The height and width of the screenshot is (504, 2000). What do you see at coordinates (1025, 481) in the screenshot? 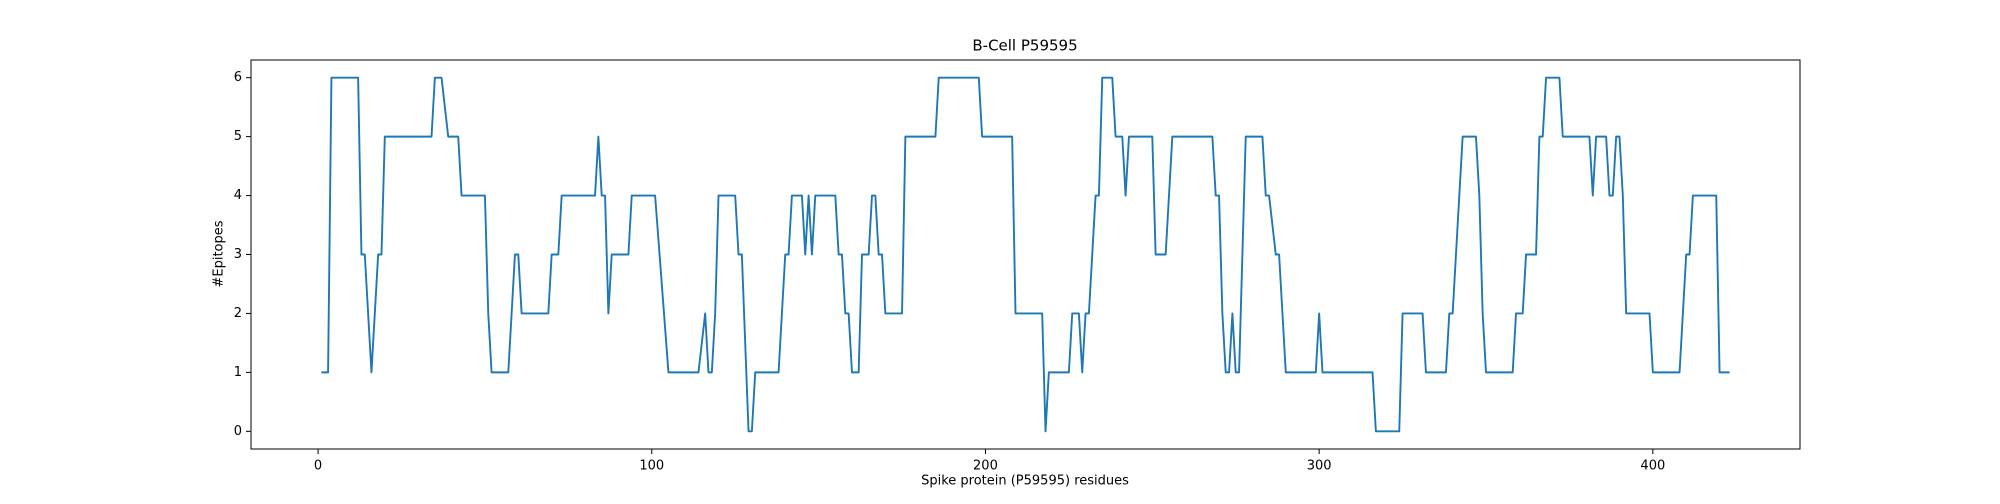
I see `x-axis-label: Spike protein (P59595) residues` at bounding box center [1025, 481].